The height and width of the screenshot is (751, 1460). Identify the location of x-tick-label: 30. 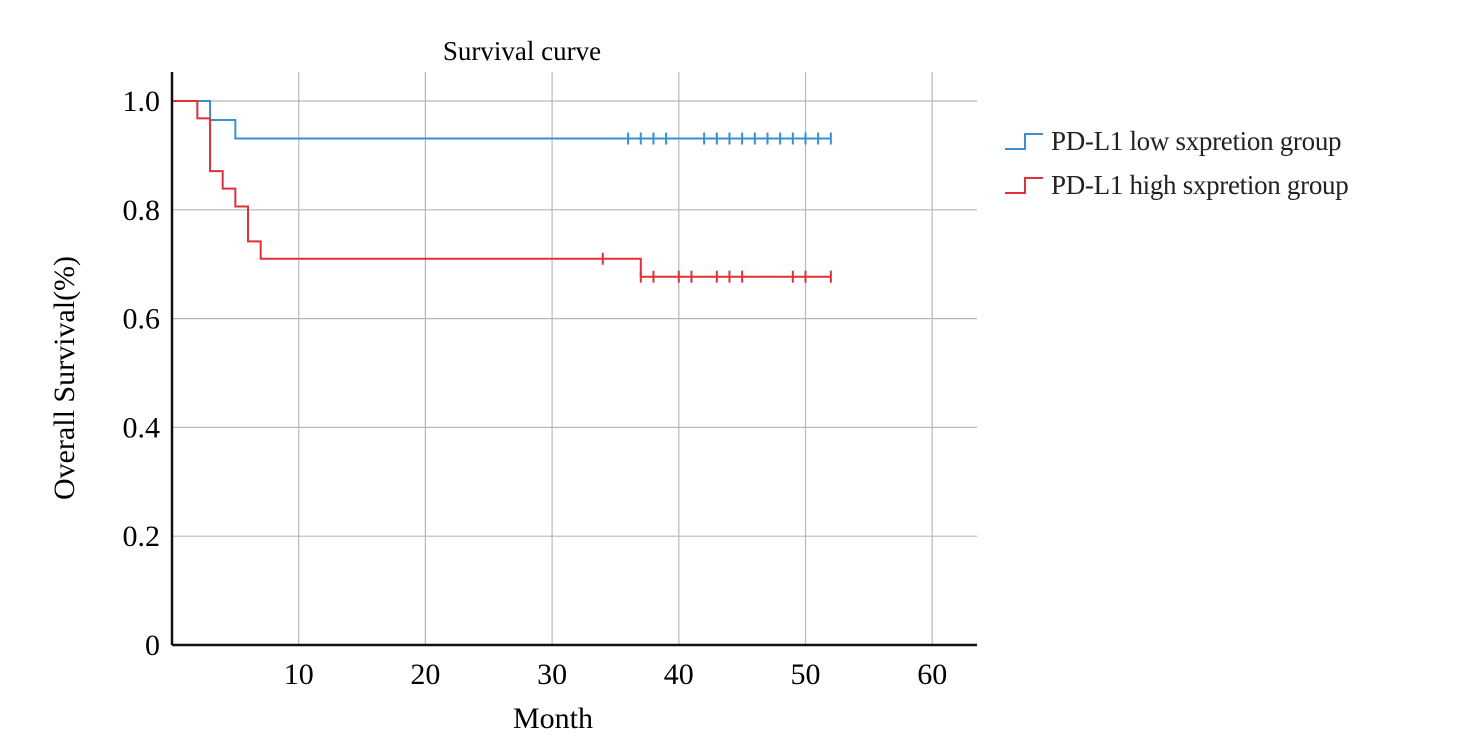
(552, 674).